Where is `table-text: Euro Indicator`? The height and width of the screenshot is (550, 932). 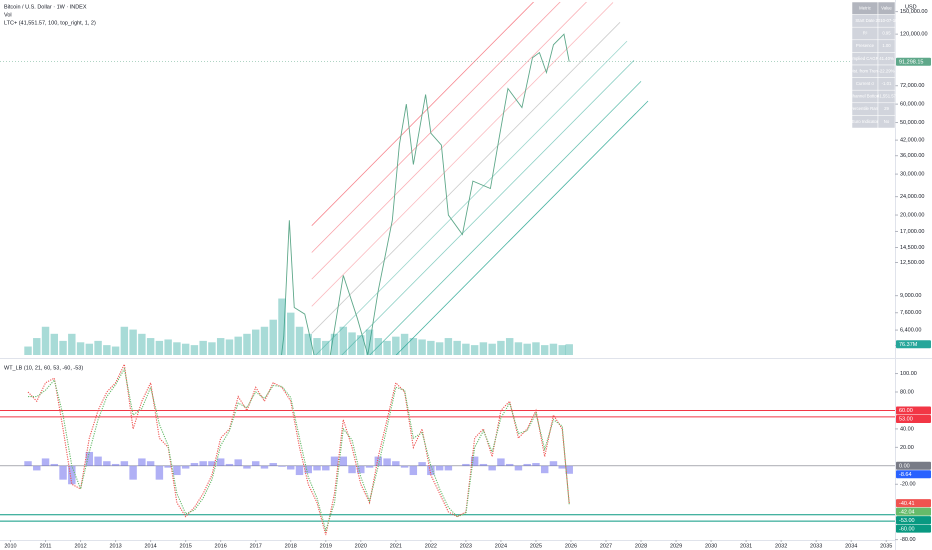
table-text: Euro Indicator is located at coordinates (865, 121).